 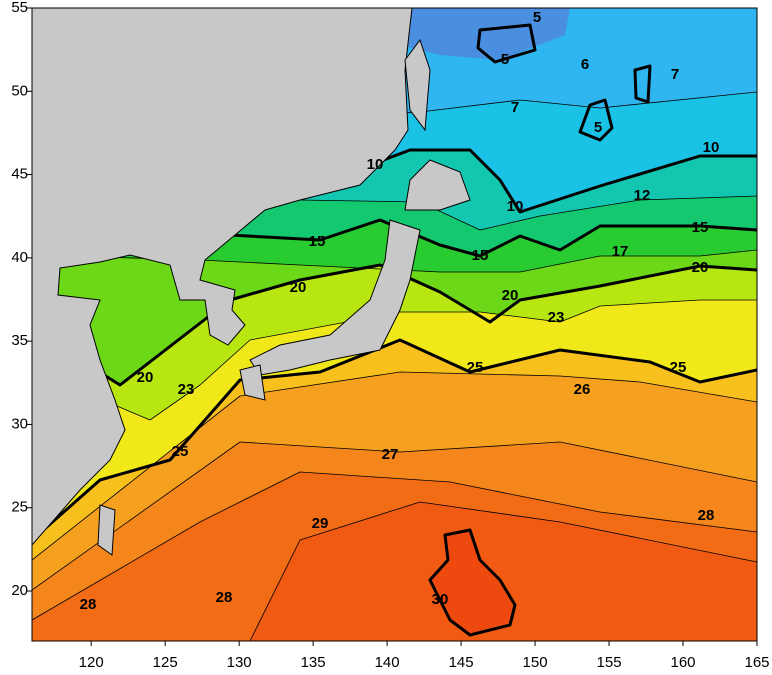 What do you see at coordinates (620, 251) in the screenshot?
I see `contour-label: 17` at bounding box center [620, 251].